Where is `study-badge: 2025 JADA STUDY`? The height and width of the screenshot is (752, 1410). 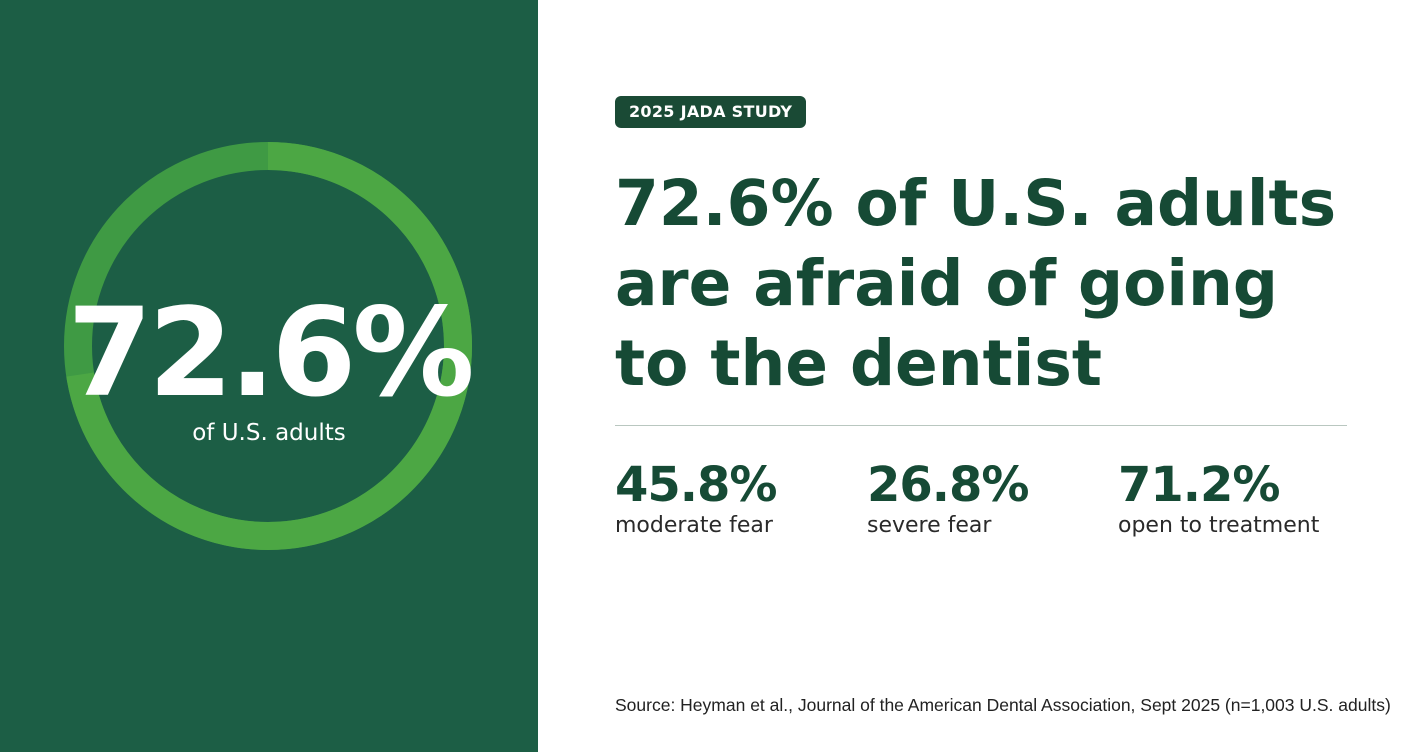 study-badge: 2025 JADA STUDY is located at coordinates (711, 112).